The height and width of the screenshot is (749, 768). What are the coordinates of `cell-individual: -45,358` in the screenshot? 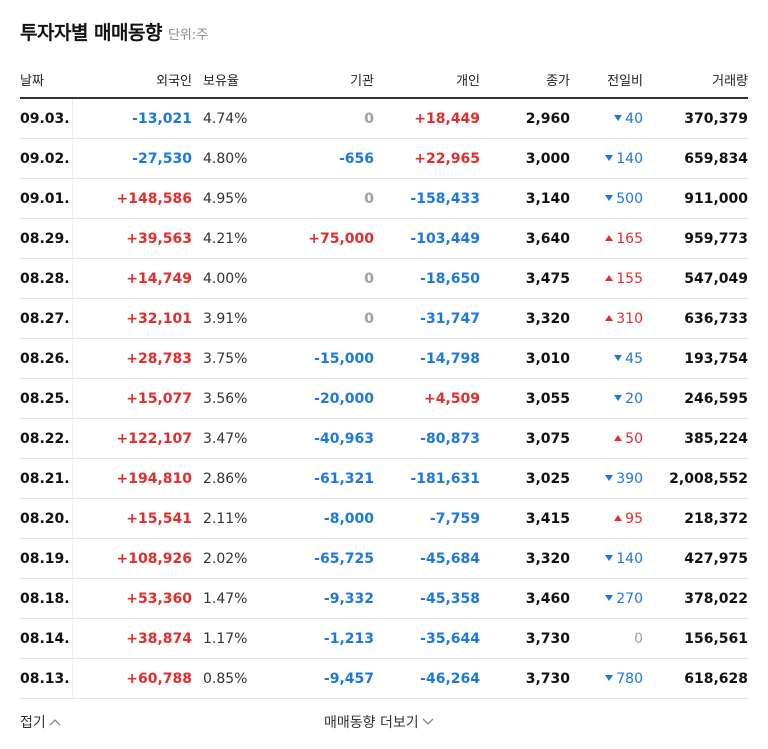 It's located at (427, 598).